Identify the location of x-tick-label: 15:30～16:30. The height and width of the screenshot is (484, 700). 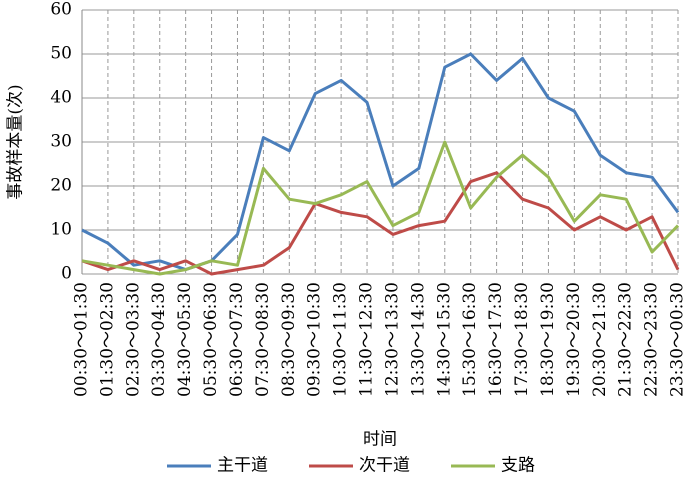
(470, 339).